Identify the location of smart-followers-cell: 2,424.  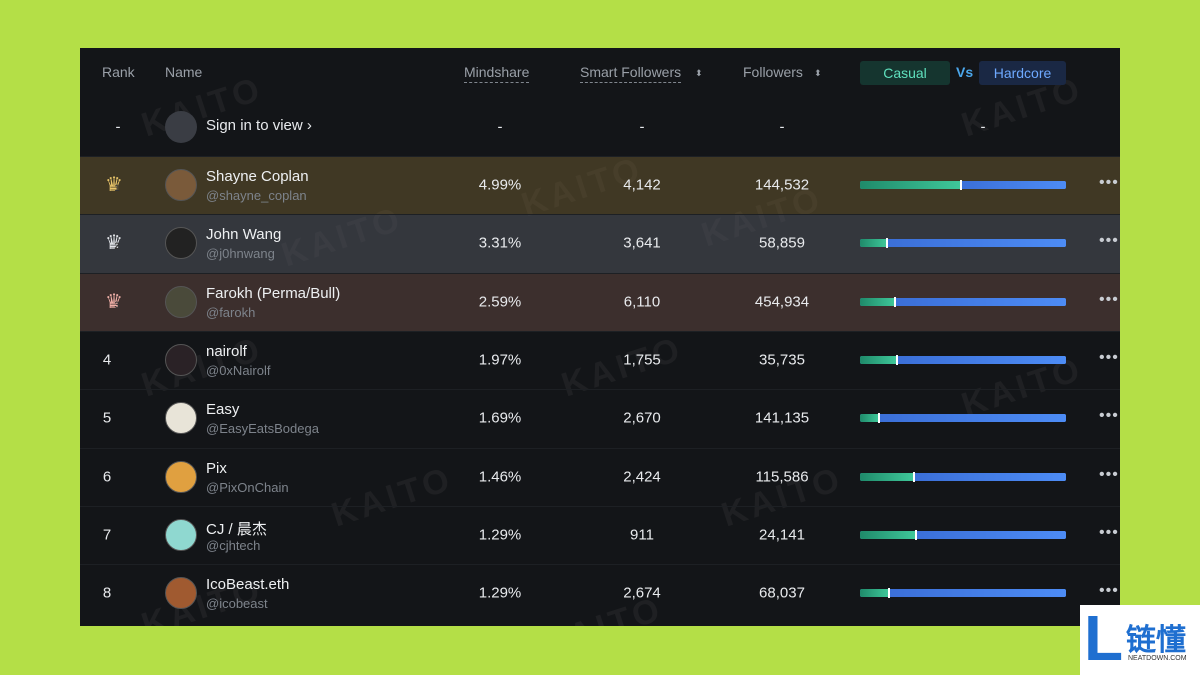
(642, 476).